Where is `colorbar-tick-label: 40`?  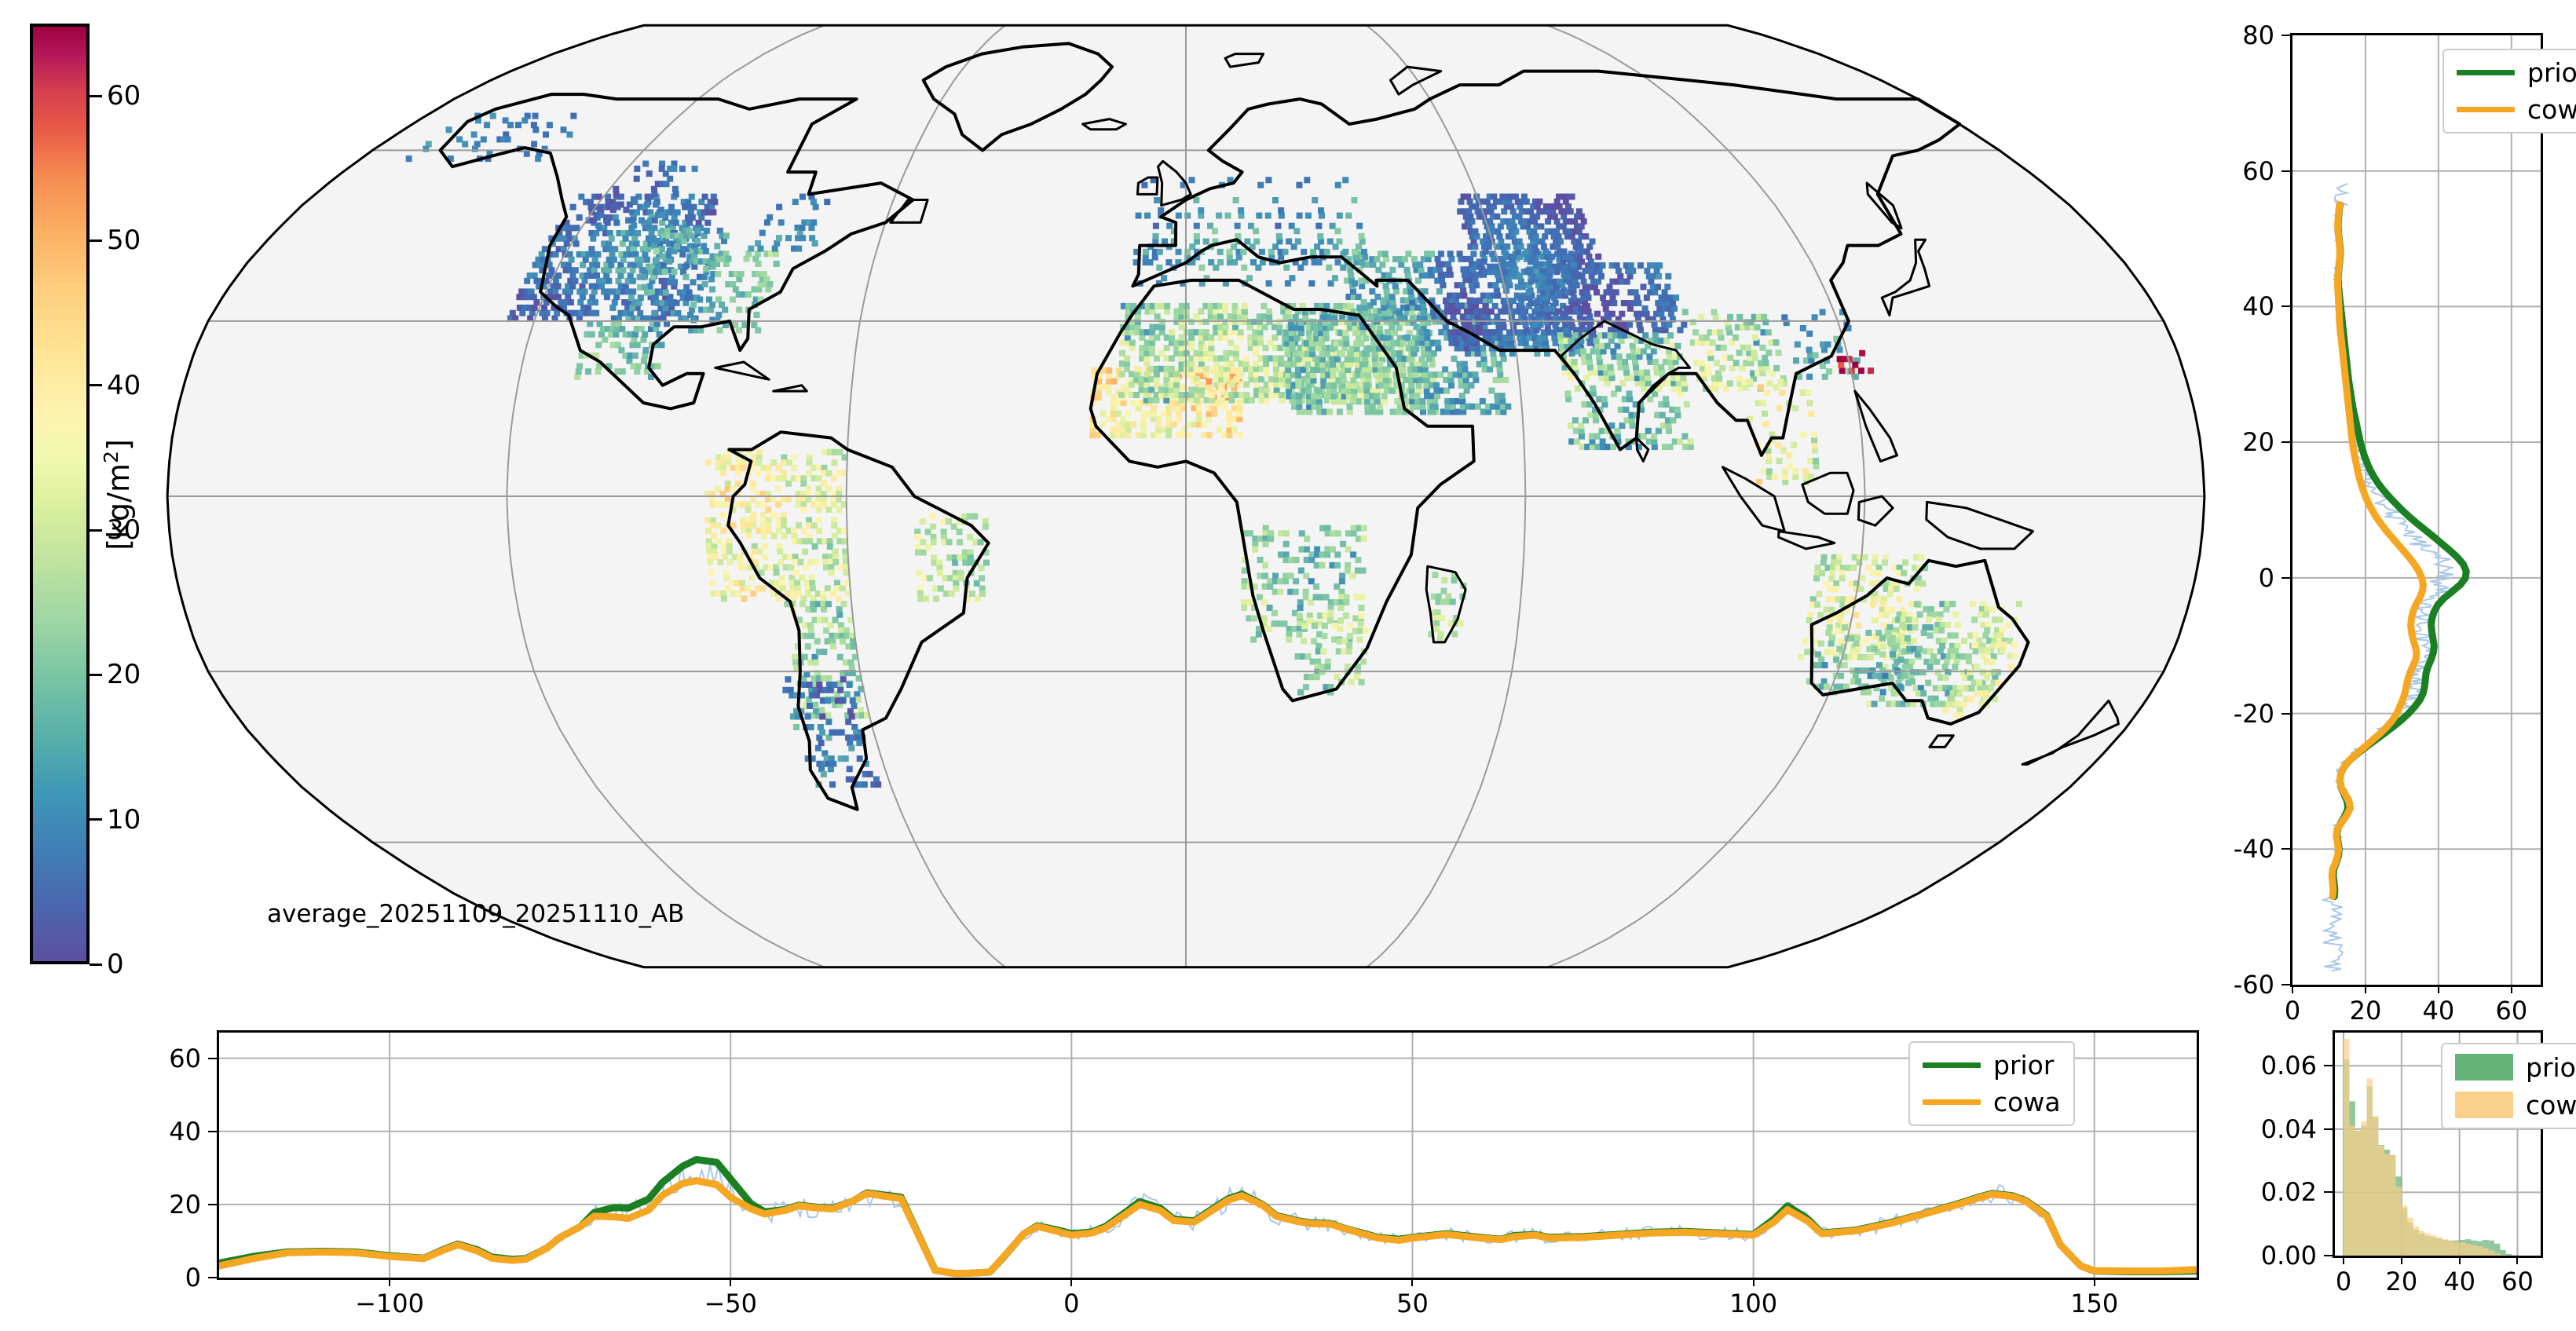
colorbar-tick-label: 40 is located at coordinates (124, 385).